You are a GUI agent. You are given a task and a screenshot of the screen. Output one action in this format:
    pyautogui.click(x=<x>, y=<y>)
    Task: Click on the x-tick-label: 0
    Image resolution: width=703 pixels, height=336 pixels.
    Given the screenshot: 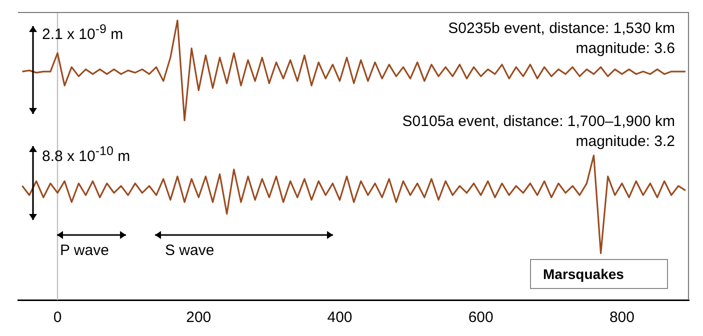 What is the action you would take?
    pyautogui.click(x=57, y=317)
    